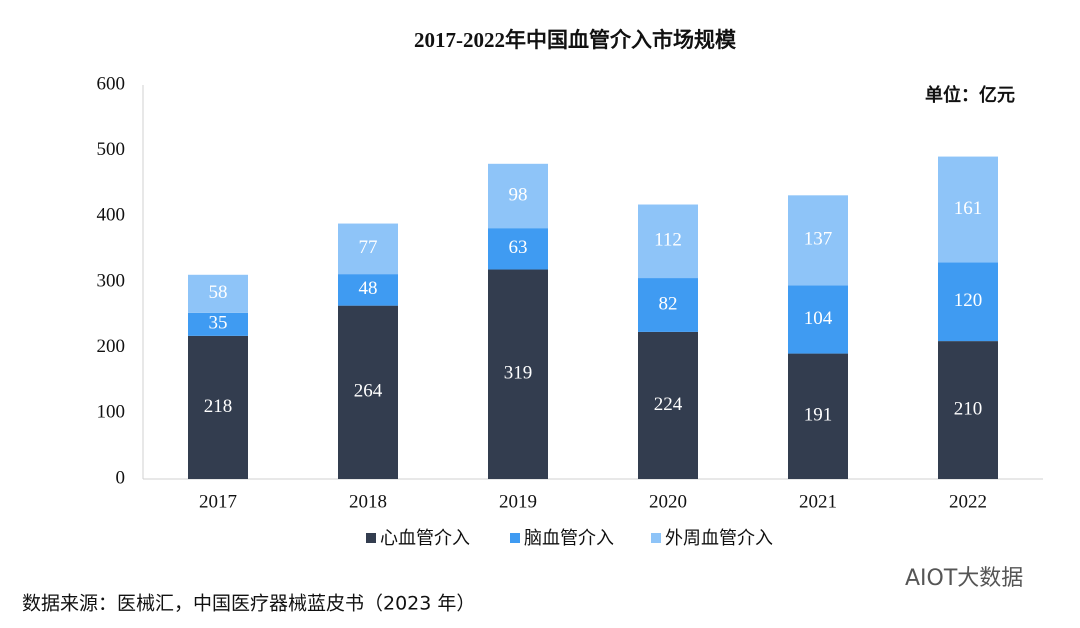 Image resolution: width=1080 pixels, height=628 pixels. I want to click on x-tick-label: 2017, so click(218, 501).